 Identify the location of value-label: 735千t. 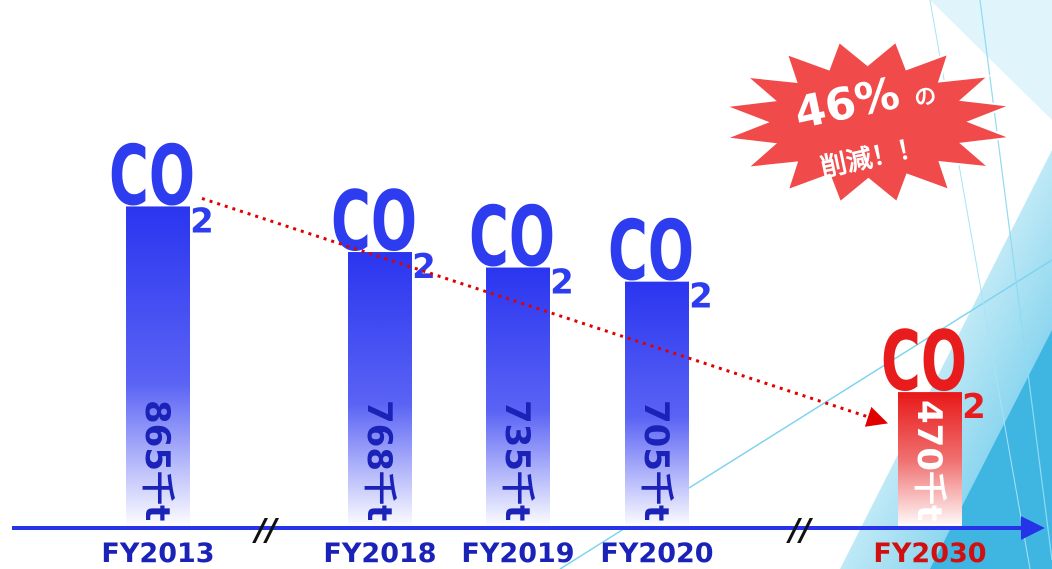
(517, 460).